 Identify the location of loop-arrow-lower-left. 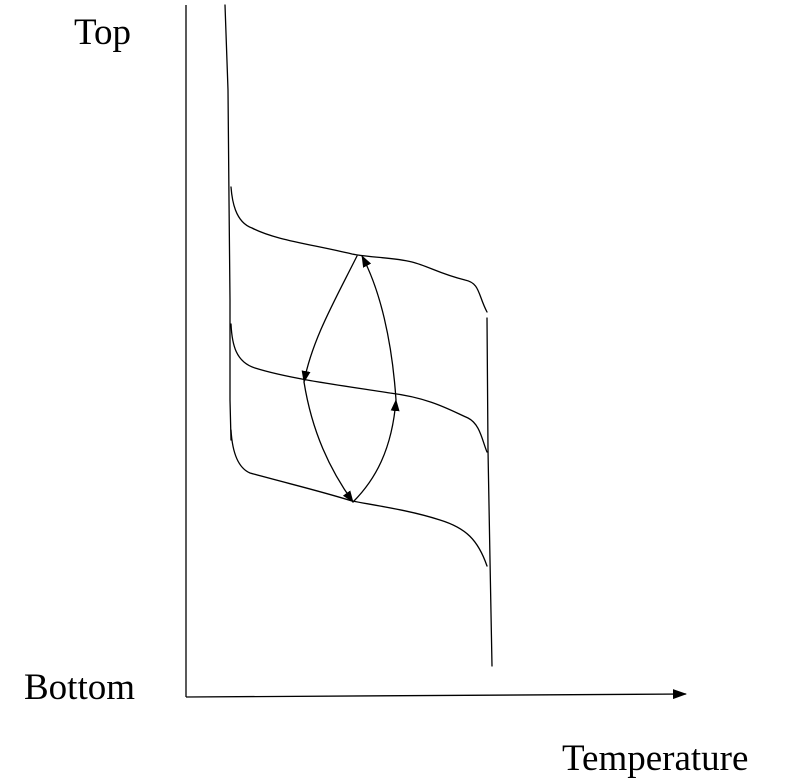
(328, 442).